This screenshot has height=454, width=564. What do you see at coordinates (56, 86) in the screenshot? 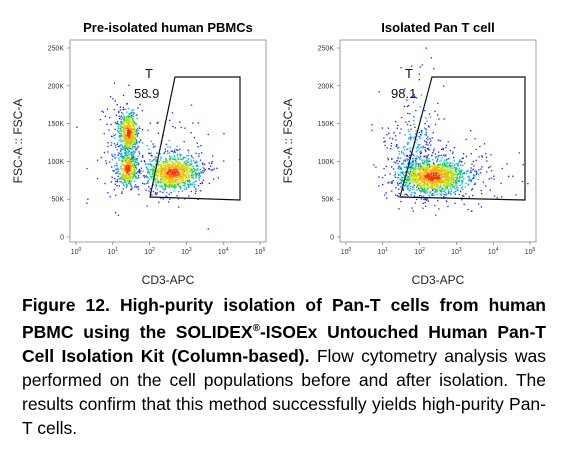
I see `y-tick-label: 200K` at bounding box center [56, 86].